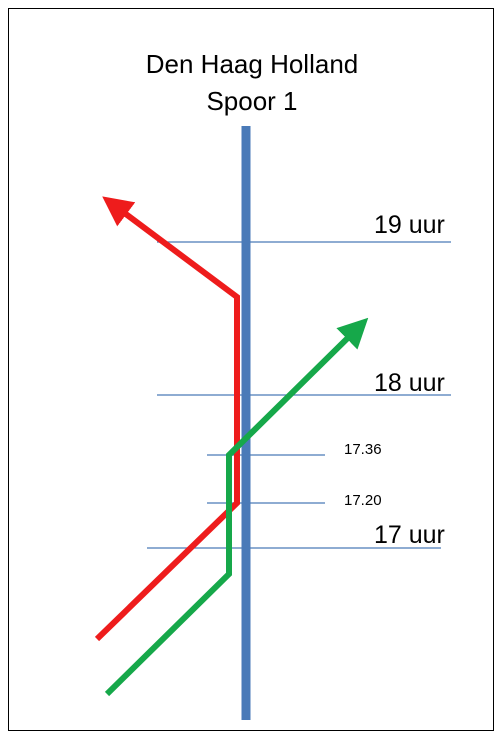 The image size is (502, 739). I want to click on label-1720: 17.20, so click(363, 500).